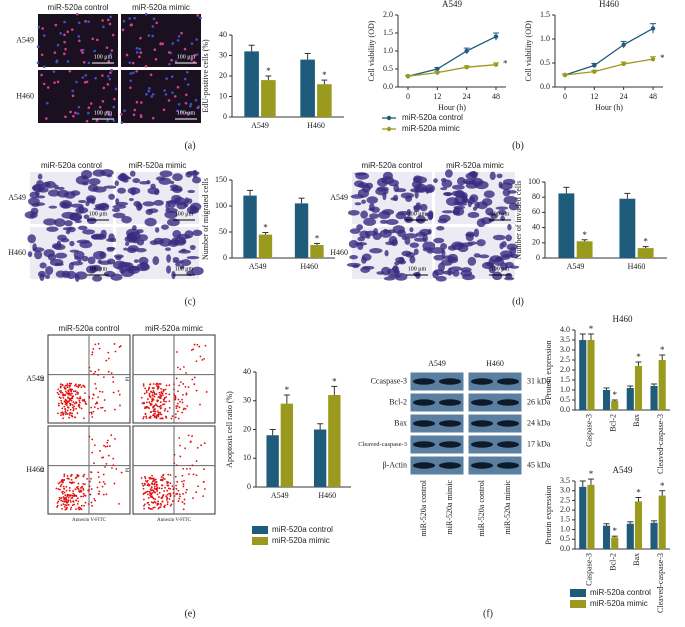 The image size is (685, 627). I want to click on flow-axis-label: PI, so click(128, 469).